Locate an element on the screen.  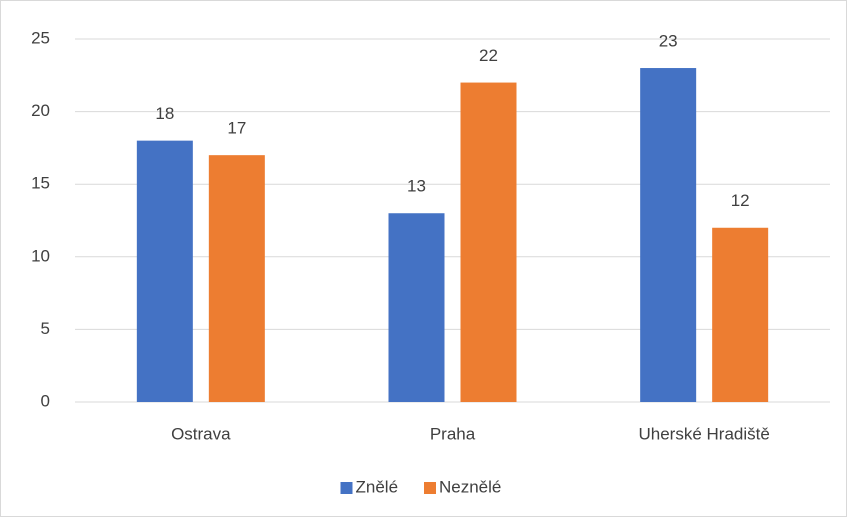
y-tick-label: 10 is located at coordinates (40, 255).